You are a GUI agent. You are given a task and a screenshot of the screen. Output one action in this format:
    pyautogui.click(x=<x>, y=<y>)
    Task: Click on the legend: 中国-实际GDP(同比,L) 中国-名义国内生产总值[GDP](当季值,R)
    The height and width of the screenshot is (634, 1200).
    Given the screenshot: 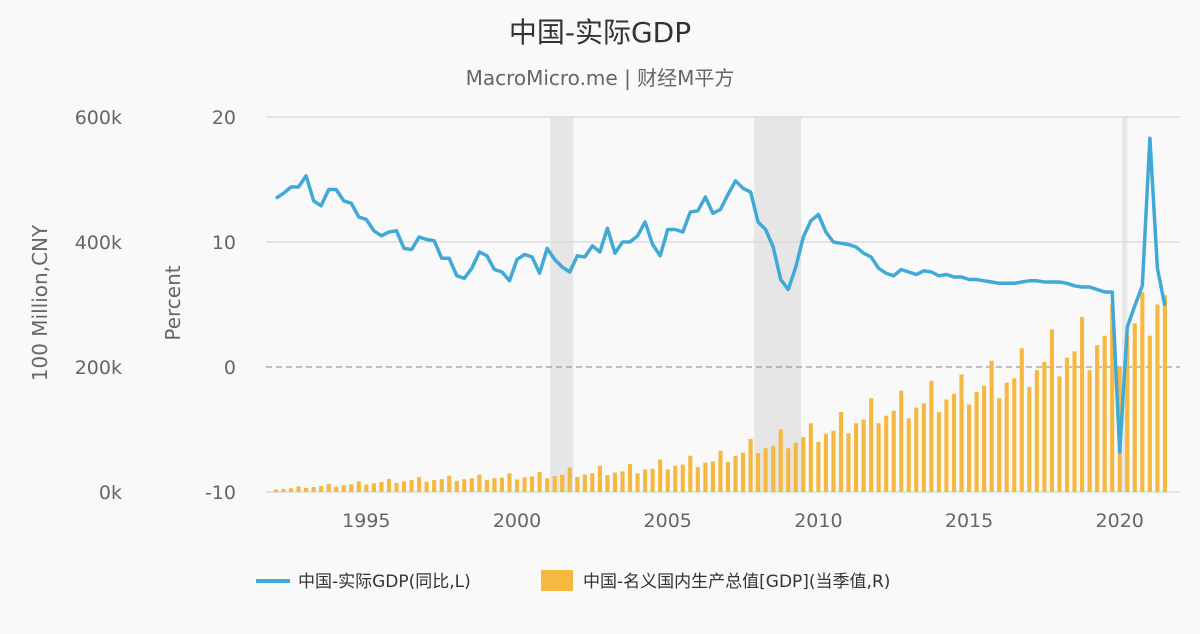 What is the action you would take?
    pyautogui.click(x=573, y=581)
    